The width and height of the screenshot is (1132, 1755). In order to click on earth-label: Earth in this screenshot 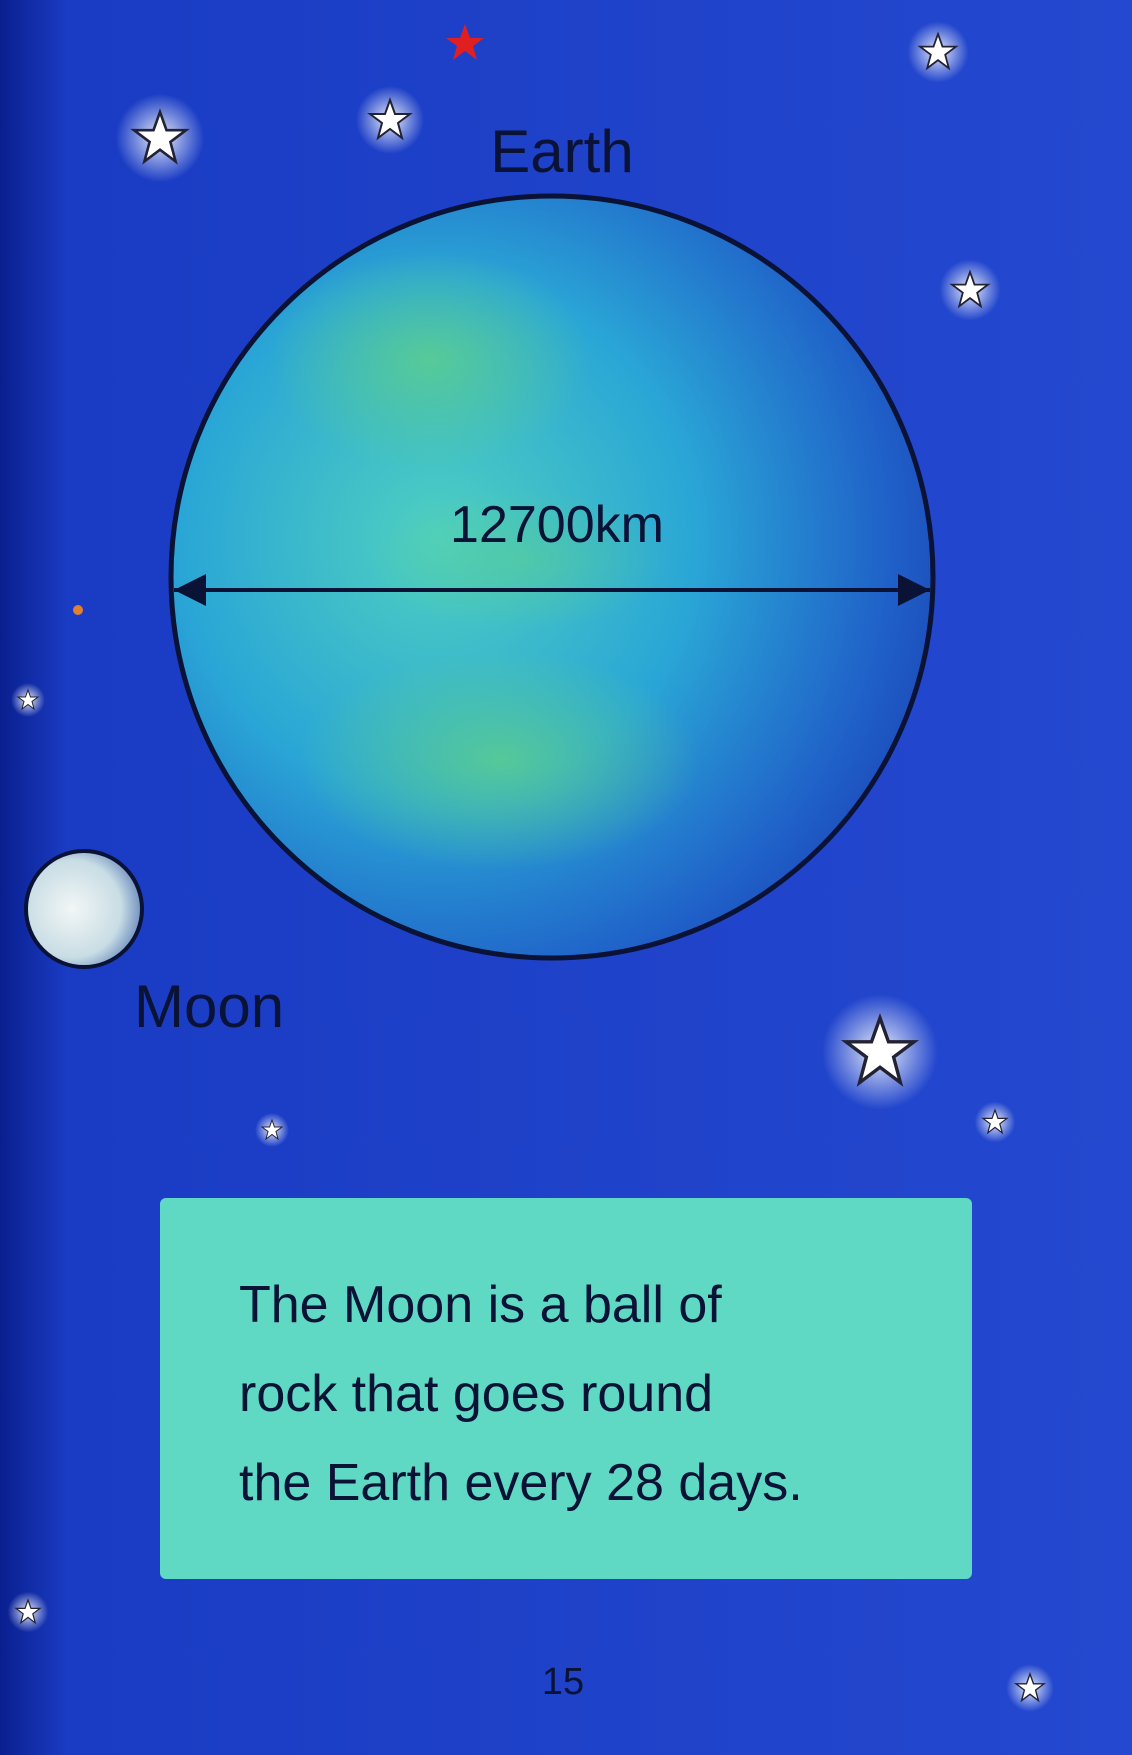, I will do `click(561, 151)`.